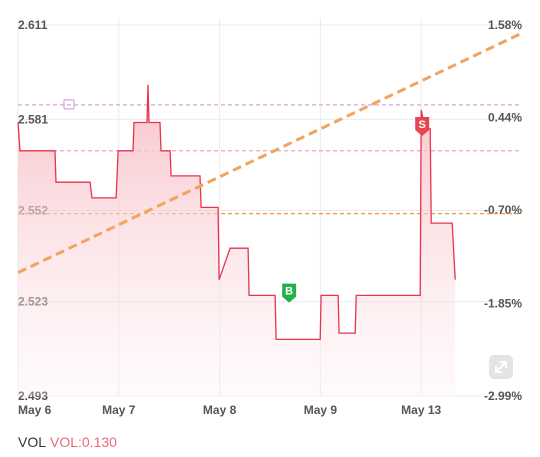 Image resolution: width=540 pixels, height=457 pixels. What do you see at coordinates (33, 25) in the screenshot?
I see `y-tick-label: 2.611` at bounding box center [33, 25].